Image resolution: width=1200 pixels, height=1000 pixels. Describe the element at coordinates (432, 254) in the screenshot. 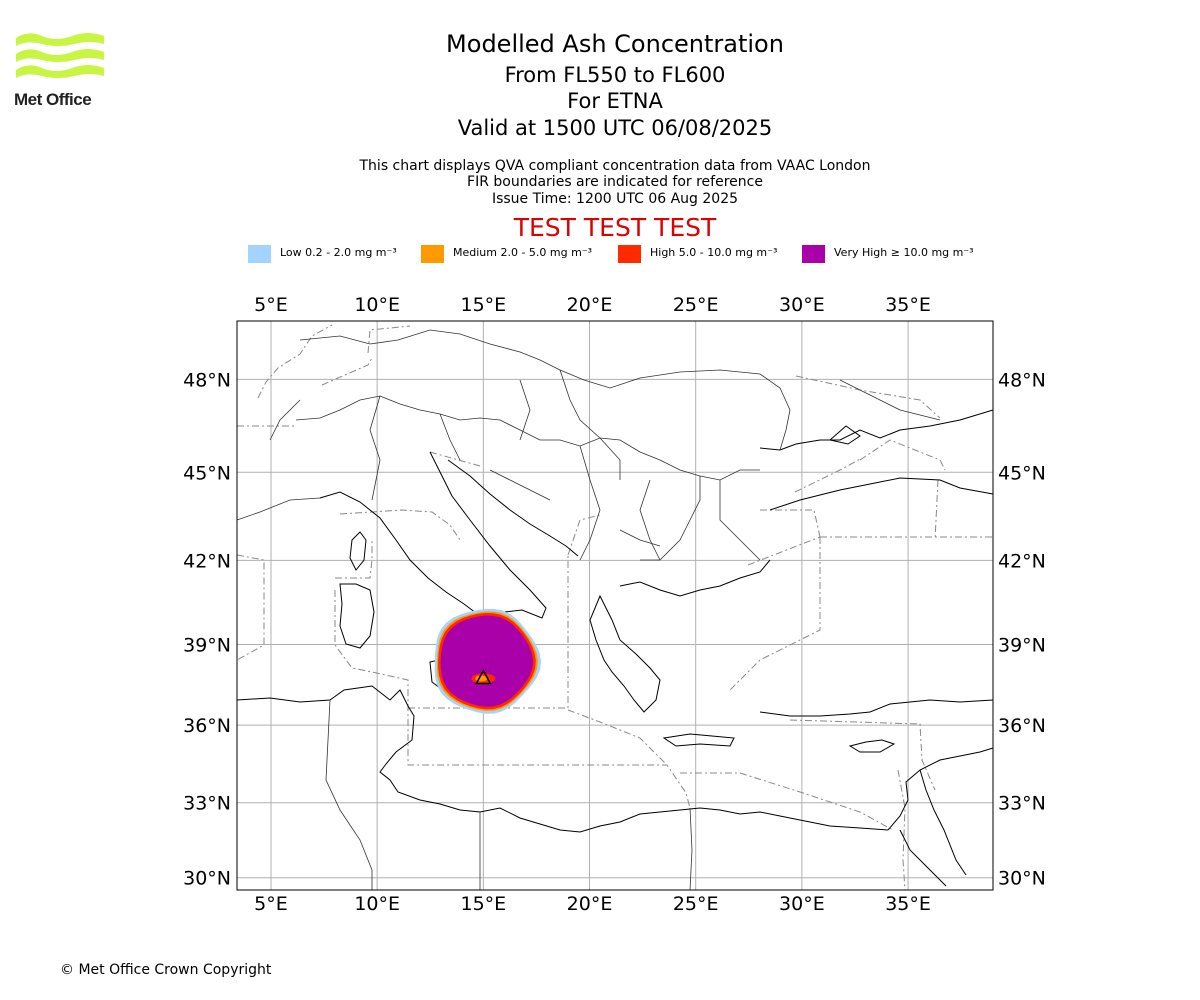

I see `legend-swatch-medium` at that location.